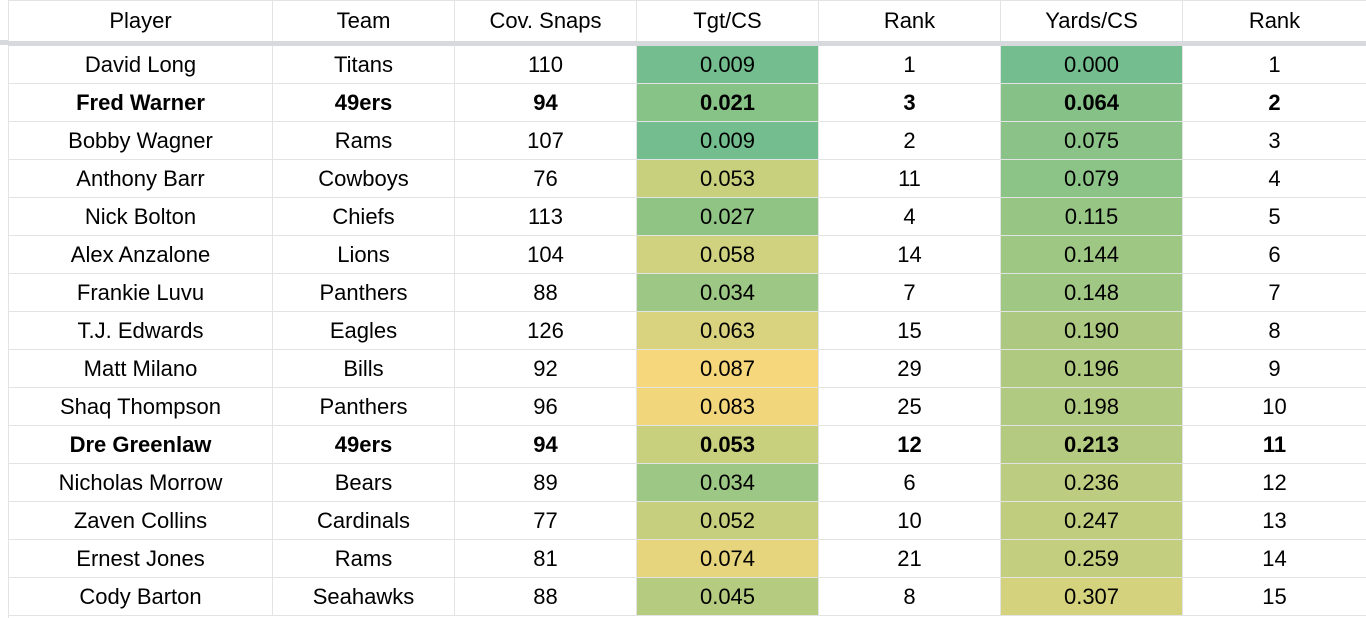 The image size is (1366, 618). I want to click on cell-cov-snaps: 92, so click(545, 368).